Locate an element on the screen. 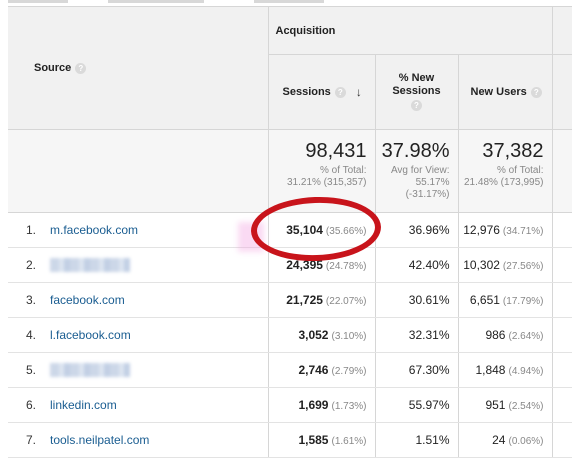 The image size is (572, 464). table-row: 2. 24,395 (24.78%) 42.40% 10,302 (27.56%) is located at coordinates (290, 265).